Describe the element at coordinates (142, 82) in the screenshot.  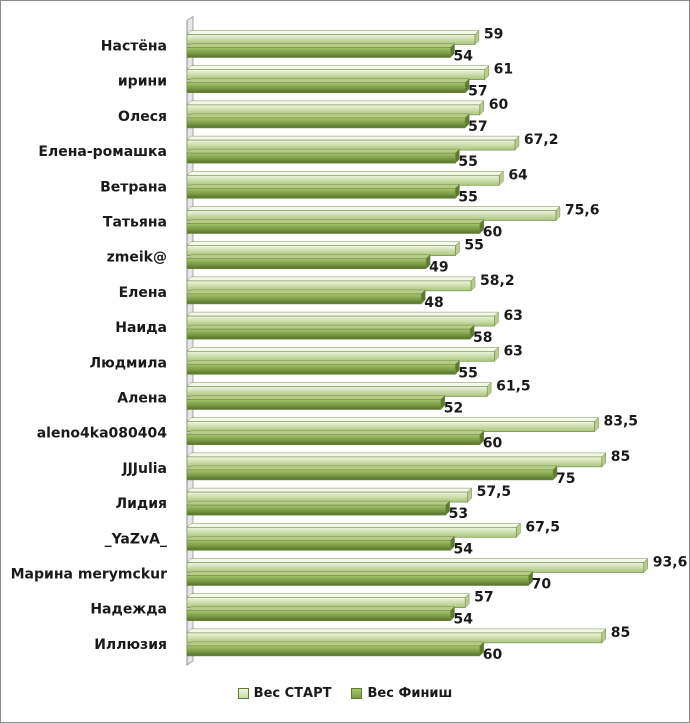
I see `category-label: ирини` at that location.